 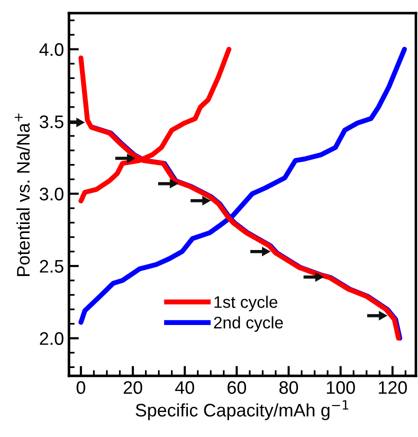 What do you see at coordinates (52, 121) in the screenshot?
I see `y-tick-label: 3.5` at bounding box center [52, 121].